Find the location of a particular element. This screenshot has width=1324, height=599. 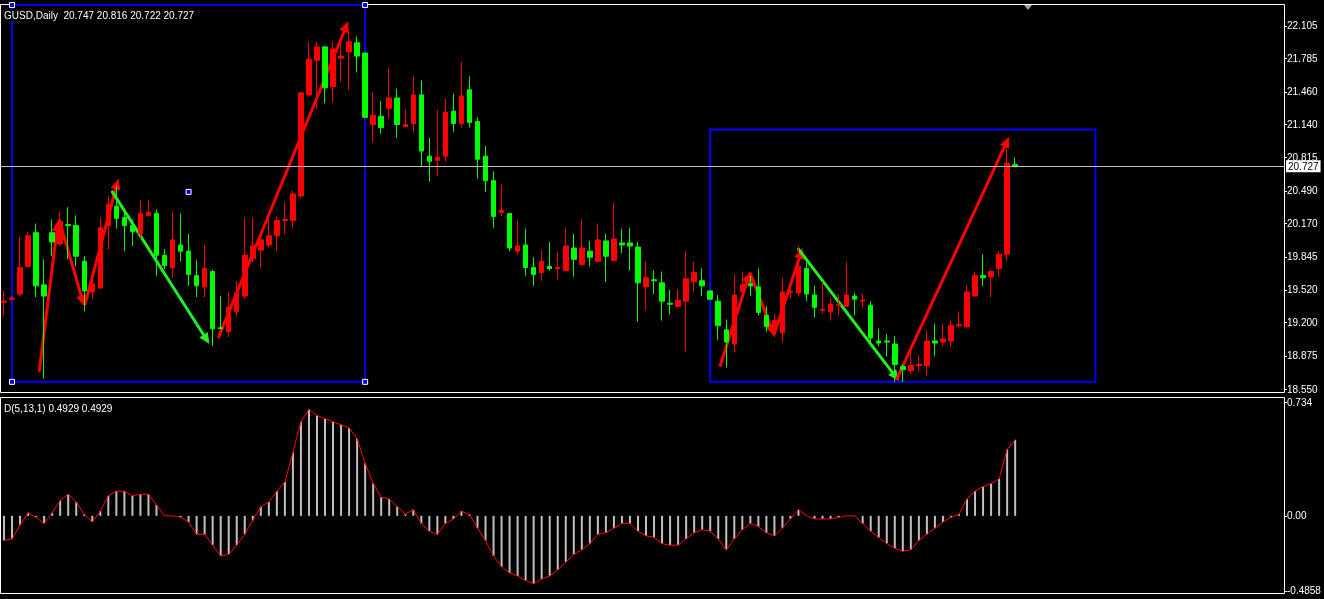

y-tick-label: 19.520 is located at coordinates (1303, 290).